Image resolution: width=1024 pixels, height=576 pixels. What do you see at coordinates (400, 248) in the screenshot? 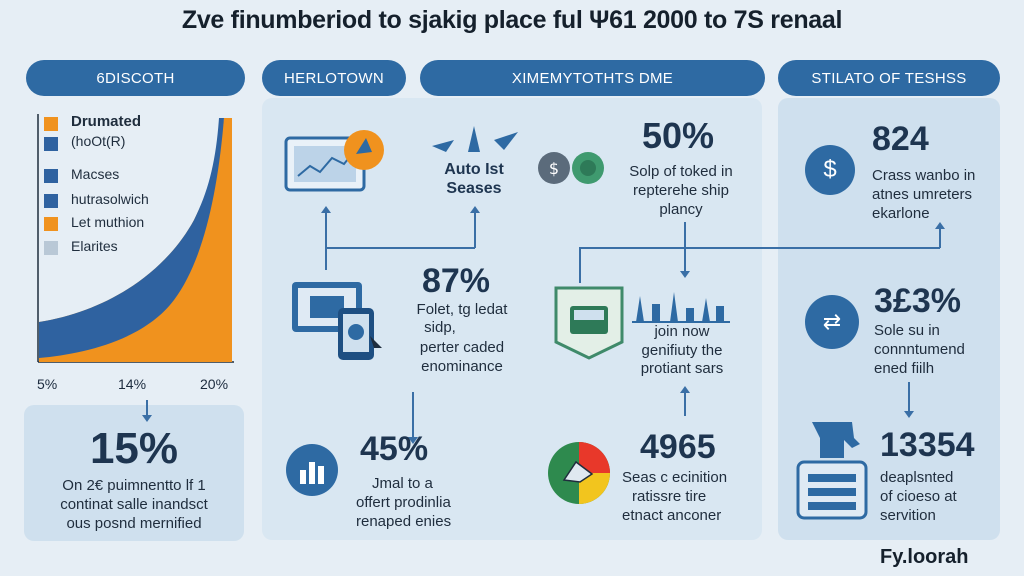
I see `connector-1h` at bounding box center [400, 248].